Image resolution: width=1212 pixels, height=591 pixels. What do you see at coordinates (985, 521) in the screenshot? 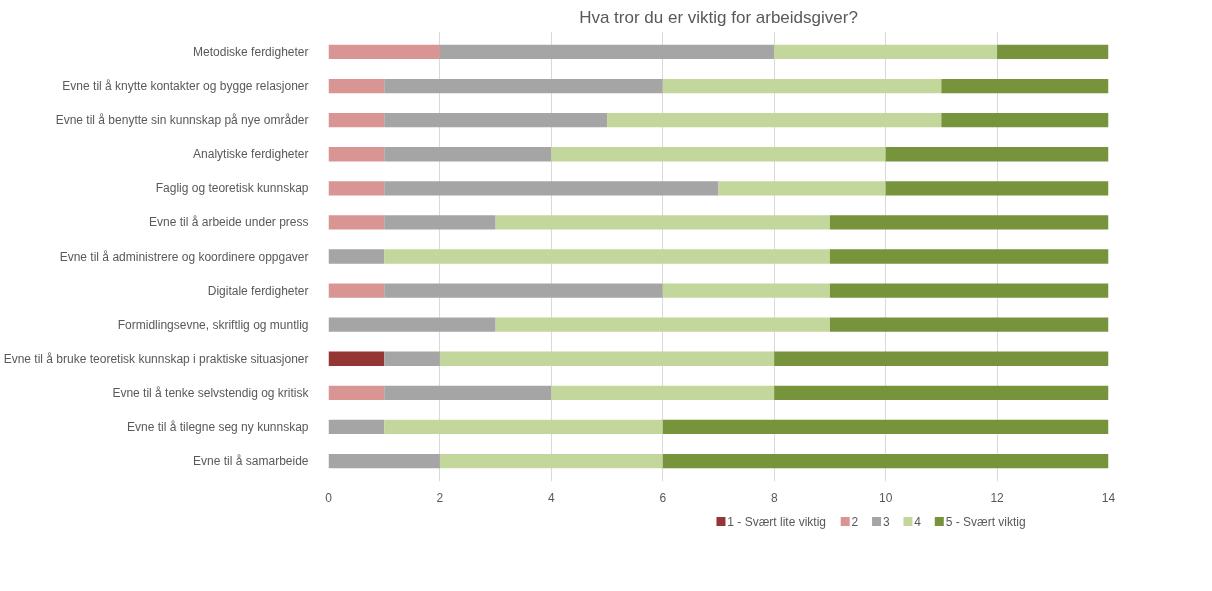
I see `legend-label: 5 - Svært viktig` at bounding box center [985, 521].